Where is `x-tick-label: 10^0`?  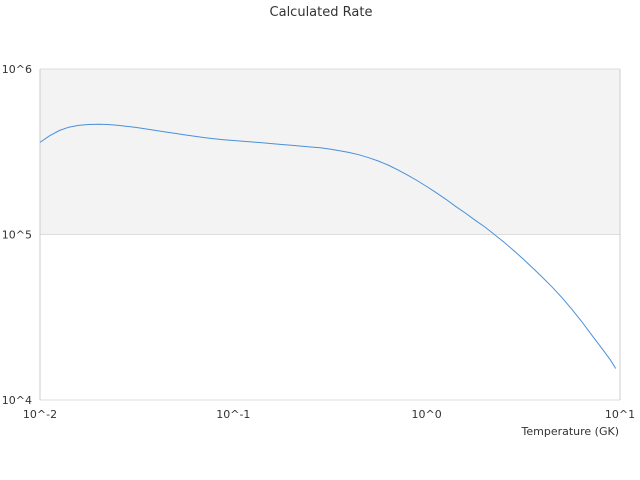 x-tick-label: 10^0 is located at coordinates (427, 414).